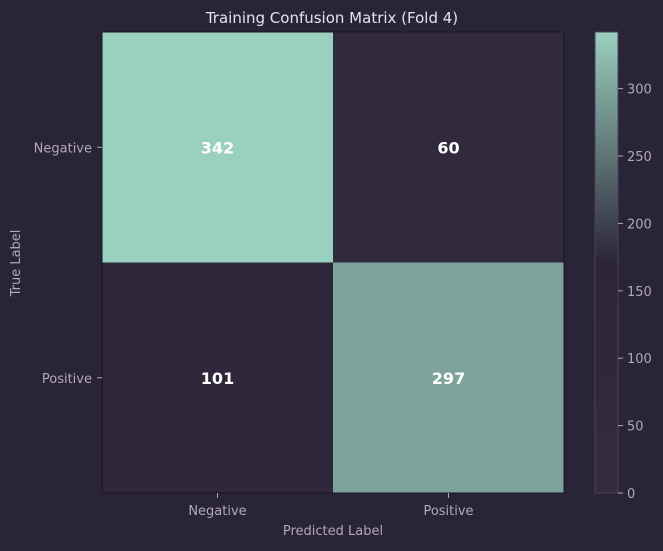 The image size is (663, 551). Describe the element at coordinates (67, 379) in the screenshot. I see `y-tick-label: Positive` at that location.